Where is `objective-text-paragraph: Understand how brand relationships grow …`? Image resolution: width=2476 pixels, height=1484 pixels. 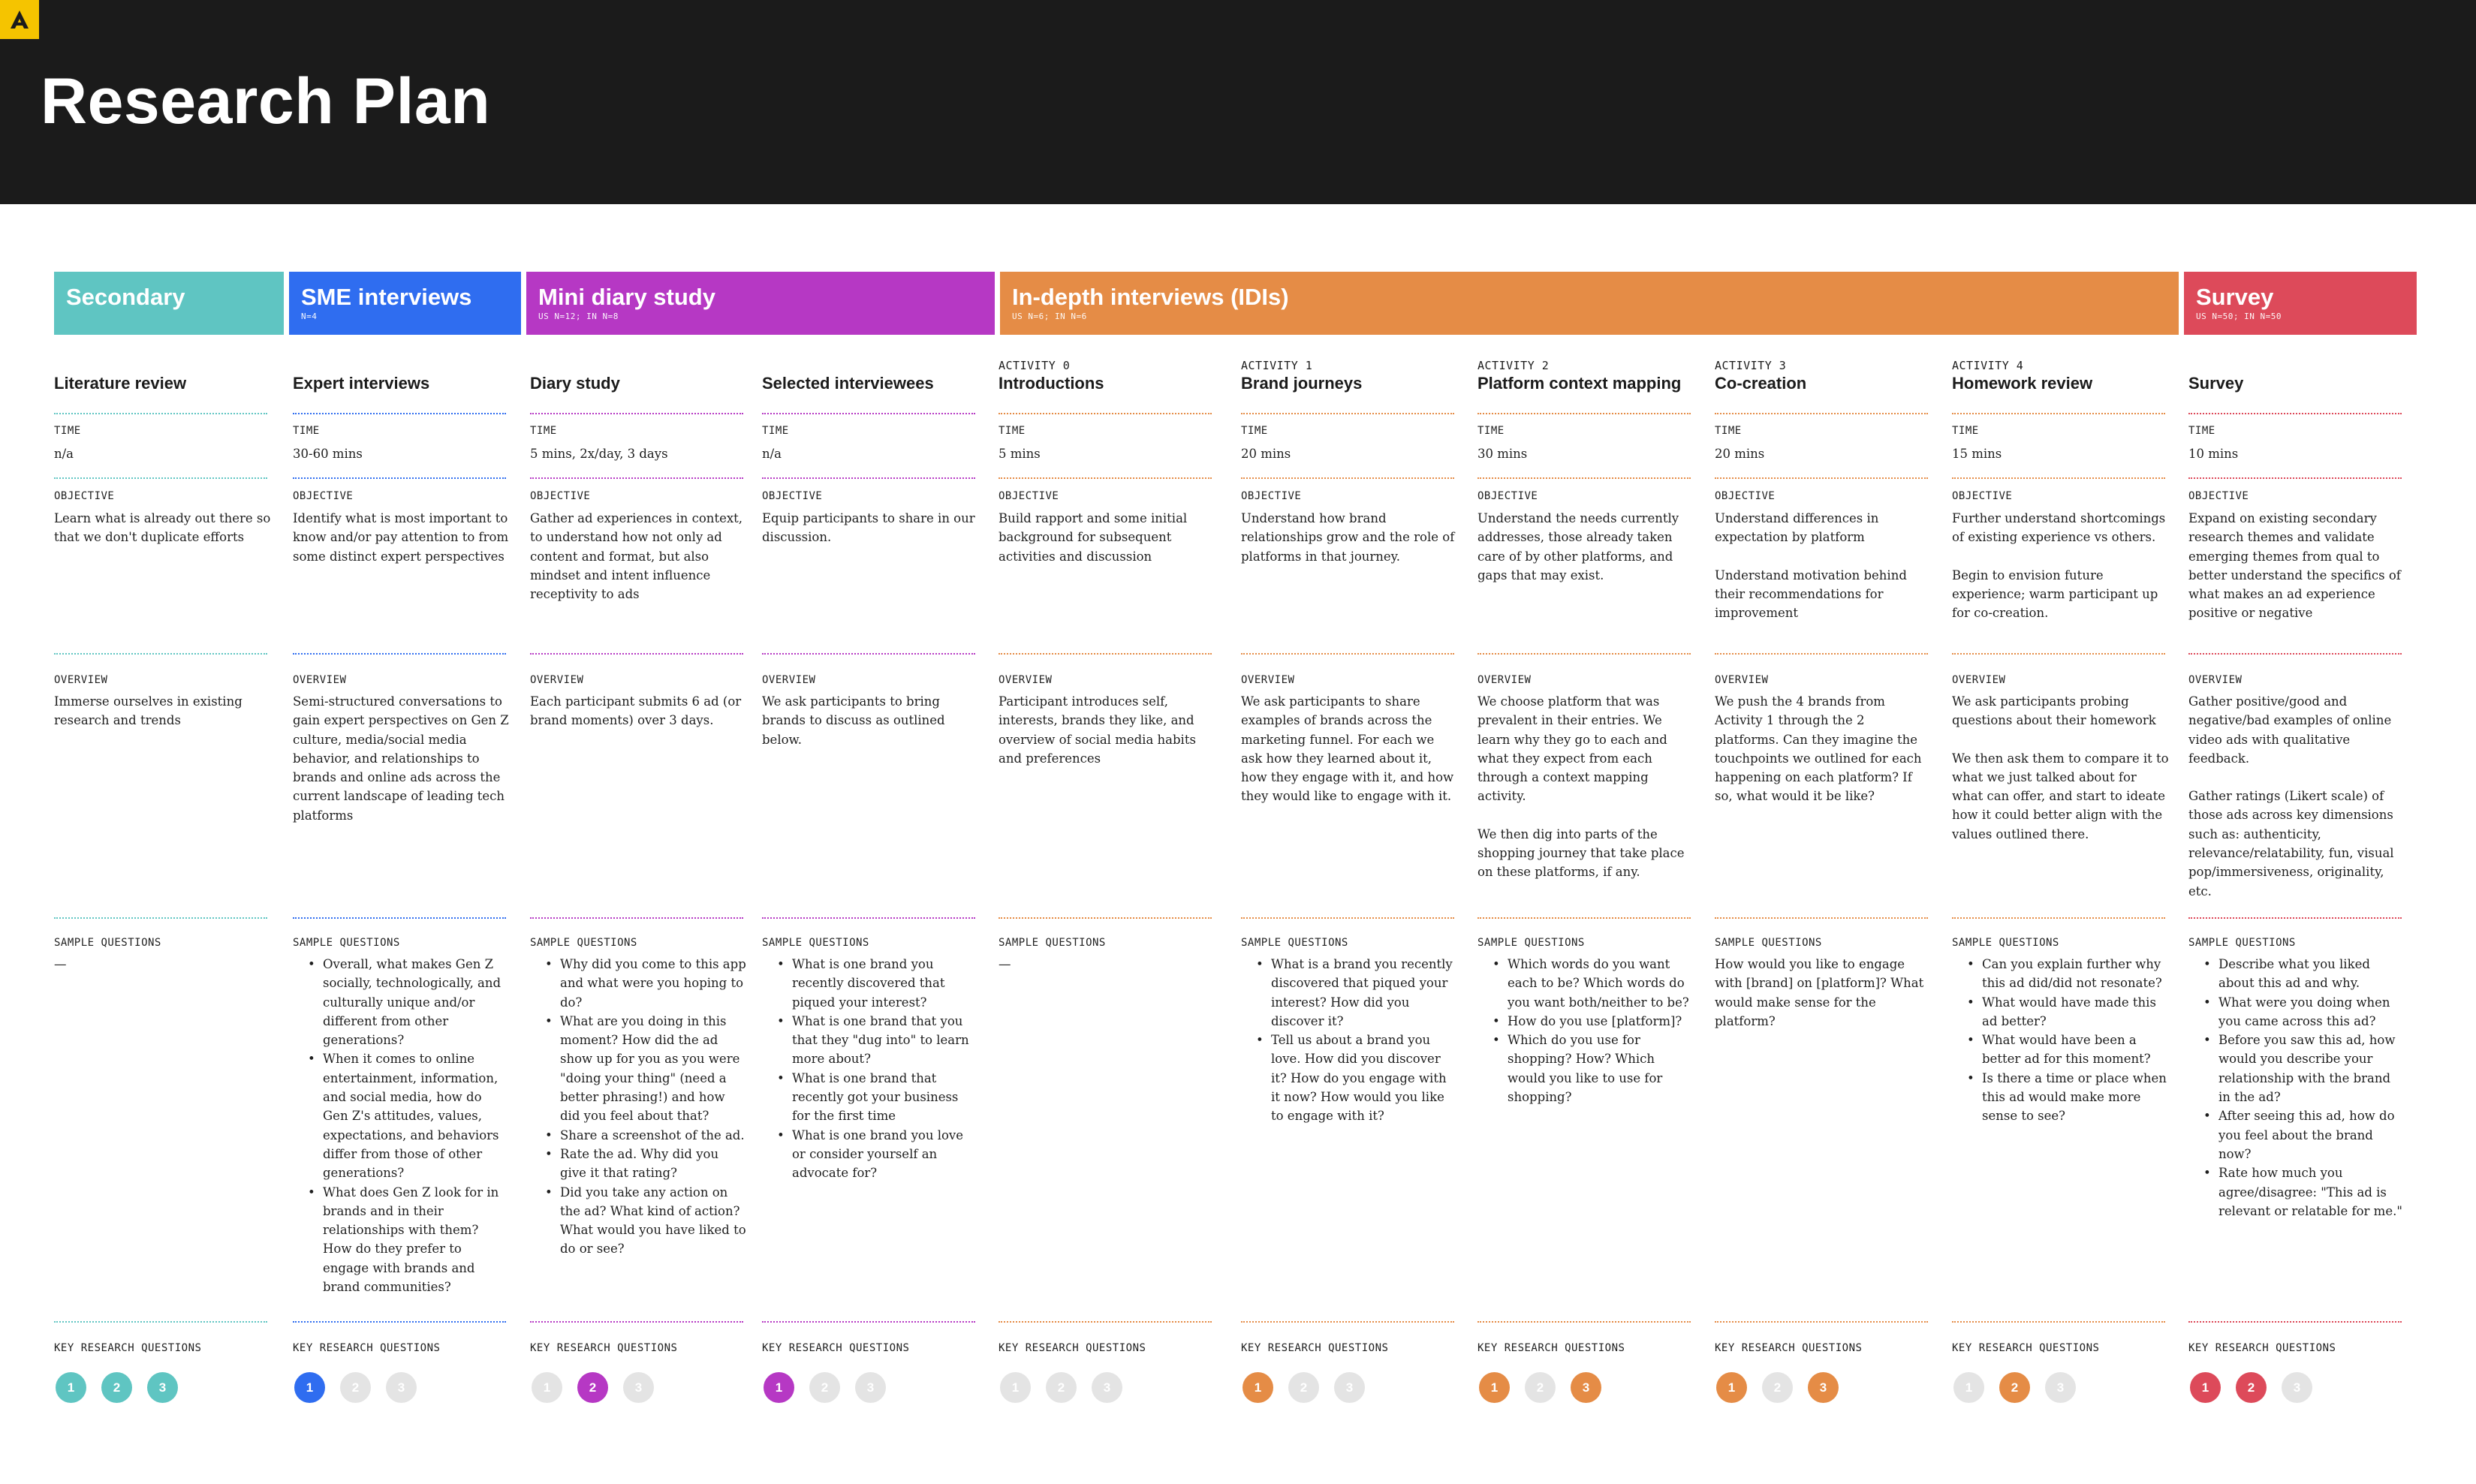 objective-text-paragraph: Understand how brand relationships grow … is located at coordinates (1348, 537).